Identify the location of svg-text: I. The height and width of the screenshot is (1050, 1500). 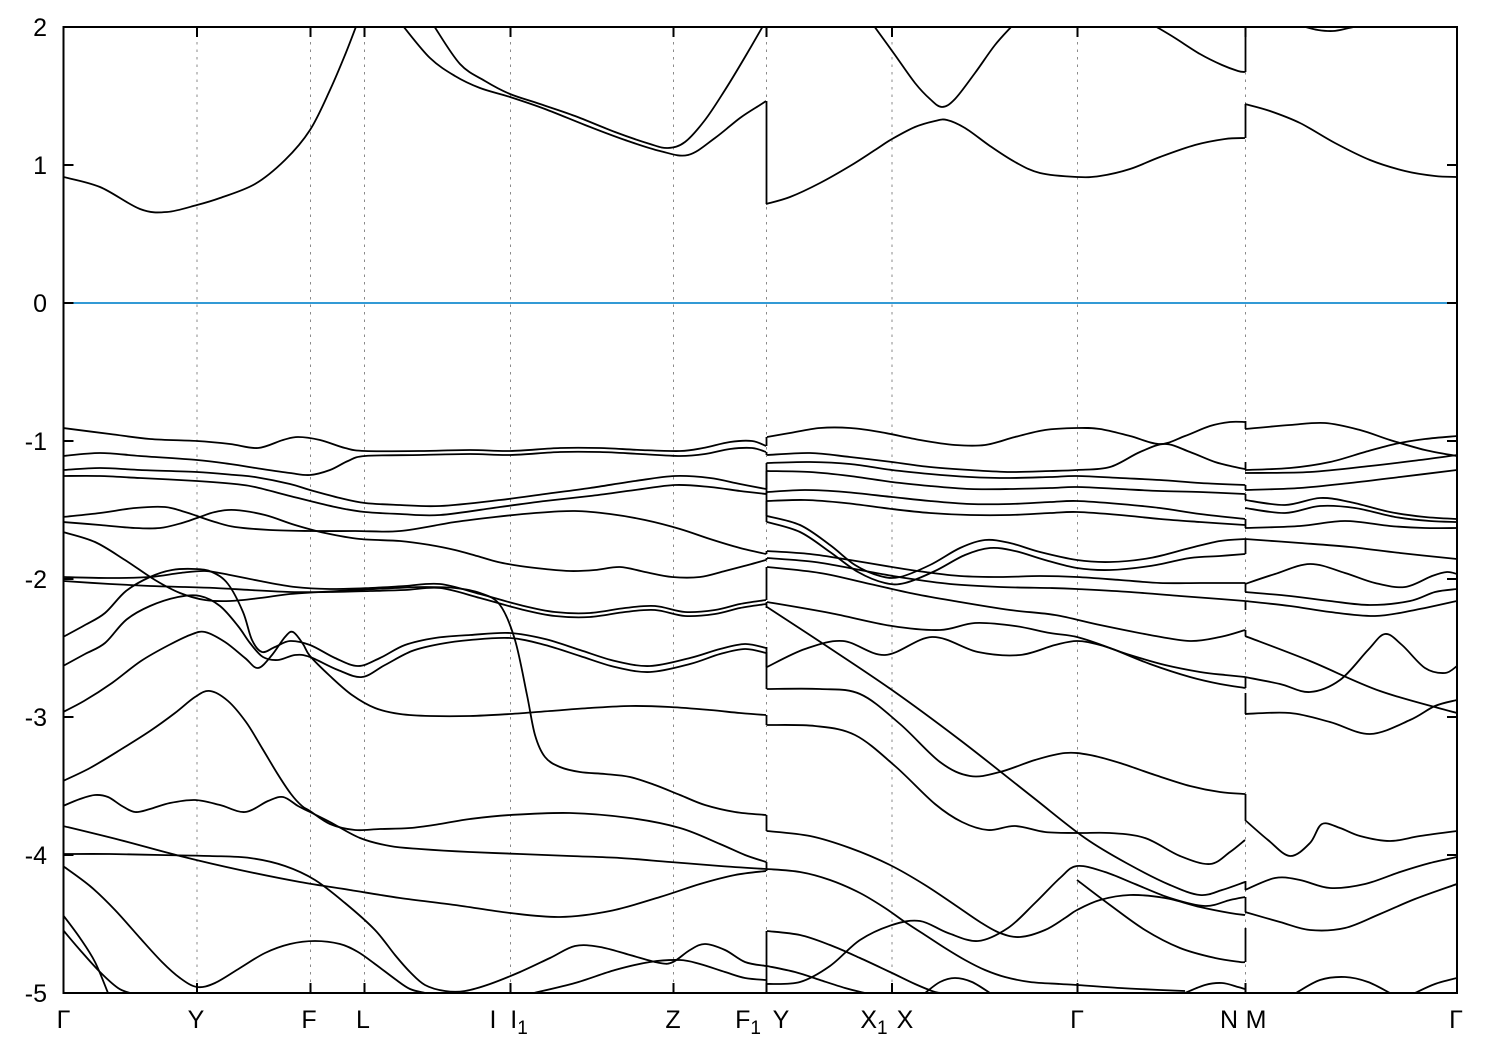
(493, 1020).